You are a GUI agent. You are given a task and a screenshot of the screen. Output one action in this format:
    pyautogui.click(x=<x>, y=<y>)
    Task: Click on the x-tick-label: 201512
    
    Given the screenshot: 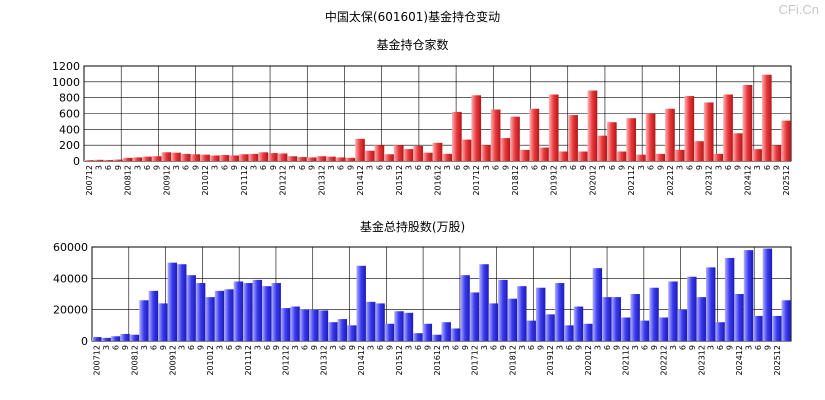 What is the action you would take?
    pyautogui.click(x=399, y=360)
    